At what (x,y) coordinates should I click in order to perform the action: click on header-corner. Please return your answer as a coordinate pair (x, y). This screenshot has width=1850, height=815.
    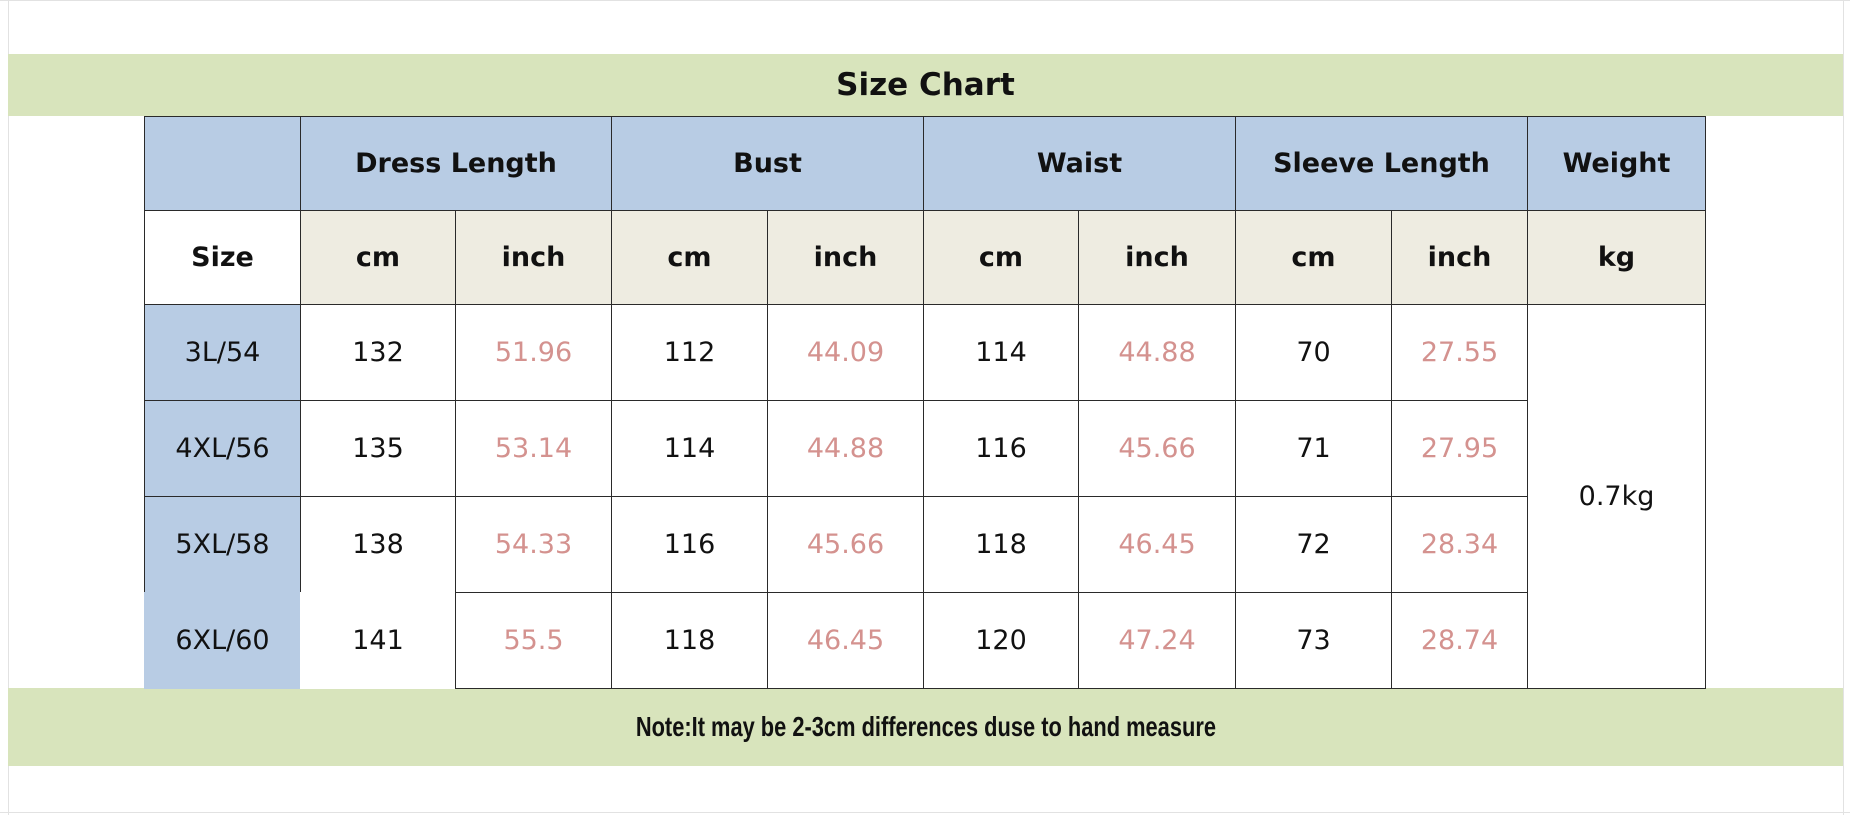
    Looking at the image, I should click on (222, 163).